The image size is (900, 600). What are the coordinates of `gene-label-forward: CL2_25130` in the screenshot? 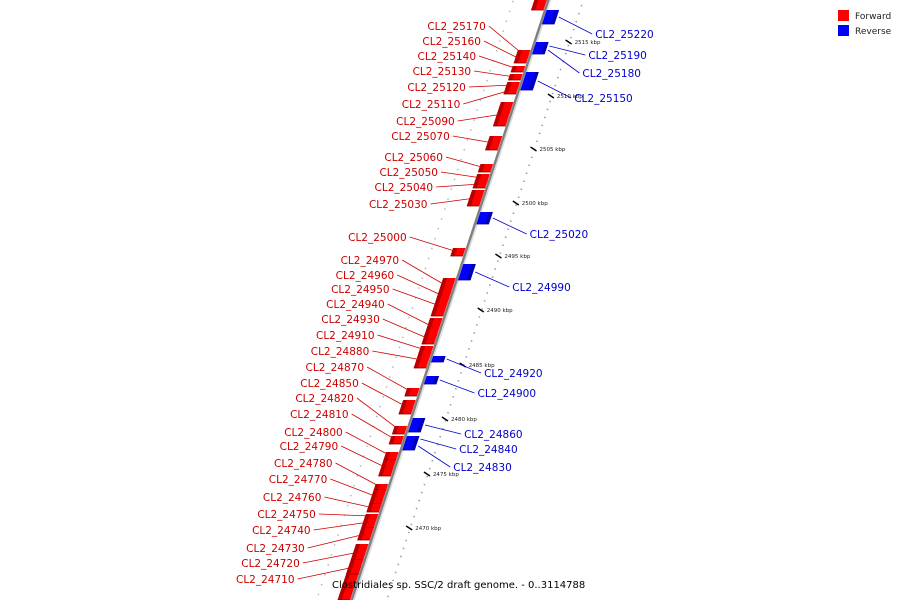 It's located at (442, 72).